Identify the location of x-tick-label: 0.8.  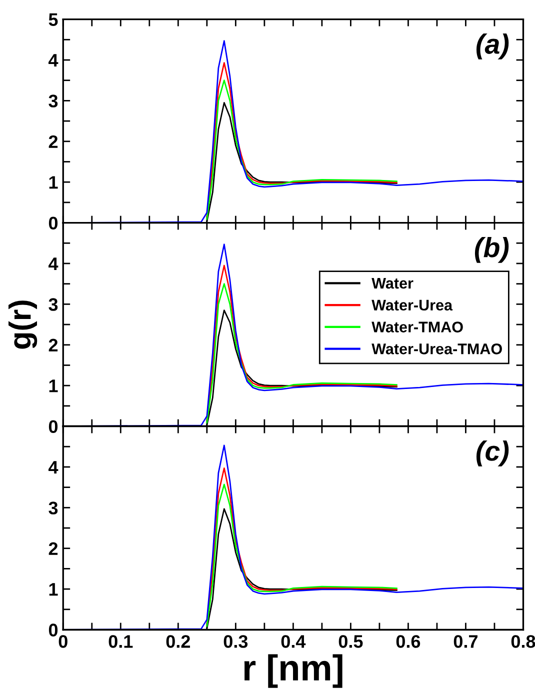
(523, 641).